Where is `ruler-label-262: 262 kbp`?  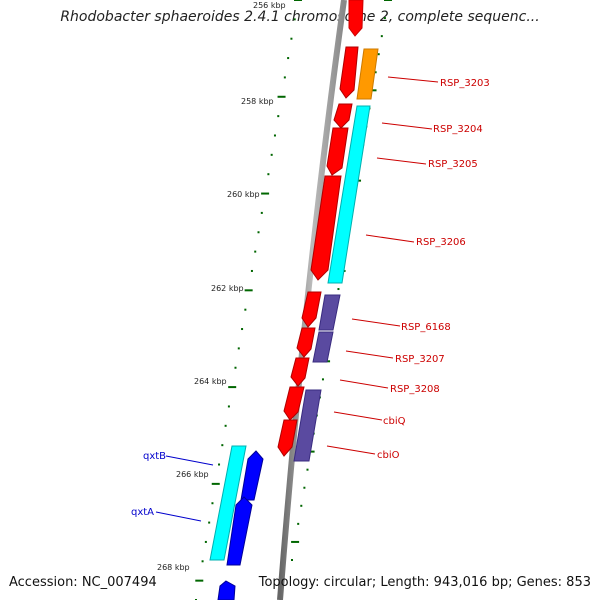
ruler-label-262: 262 kbp is located at coordinates (227, 288).